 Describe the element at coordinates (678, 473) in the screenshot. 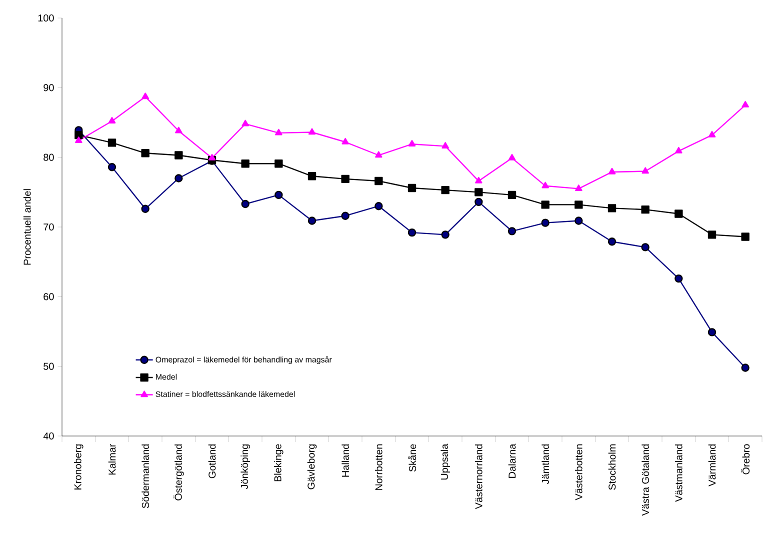

I see `x-tick-label: Västmanland` at that location.